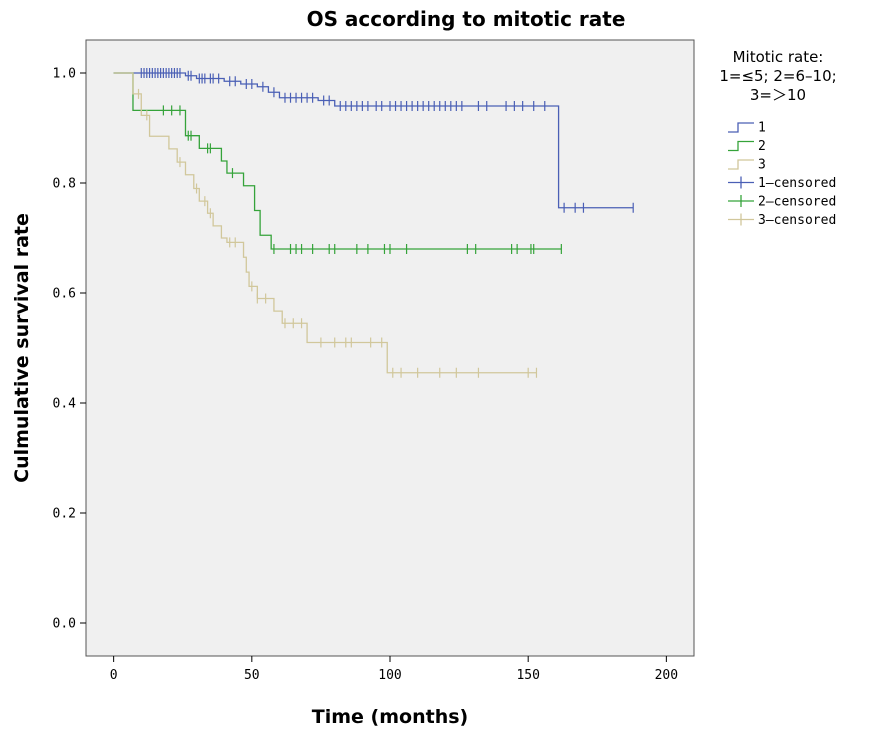 This screenshot has width=869, height=733. What do you see at coordinates (64, 514) in the screenshot?
I see `y-tick-label: 0.2` at bounding box center [64, 514].